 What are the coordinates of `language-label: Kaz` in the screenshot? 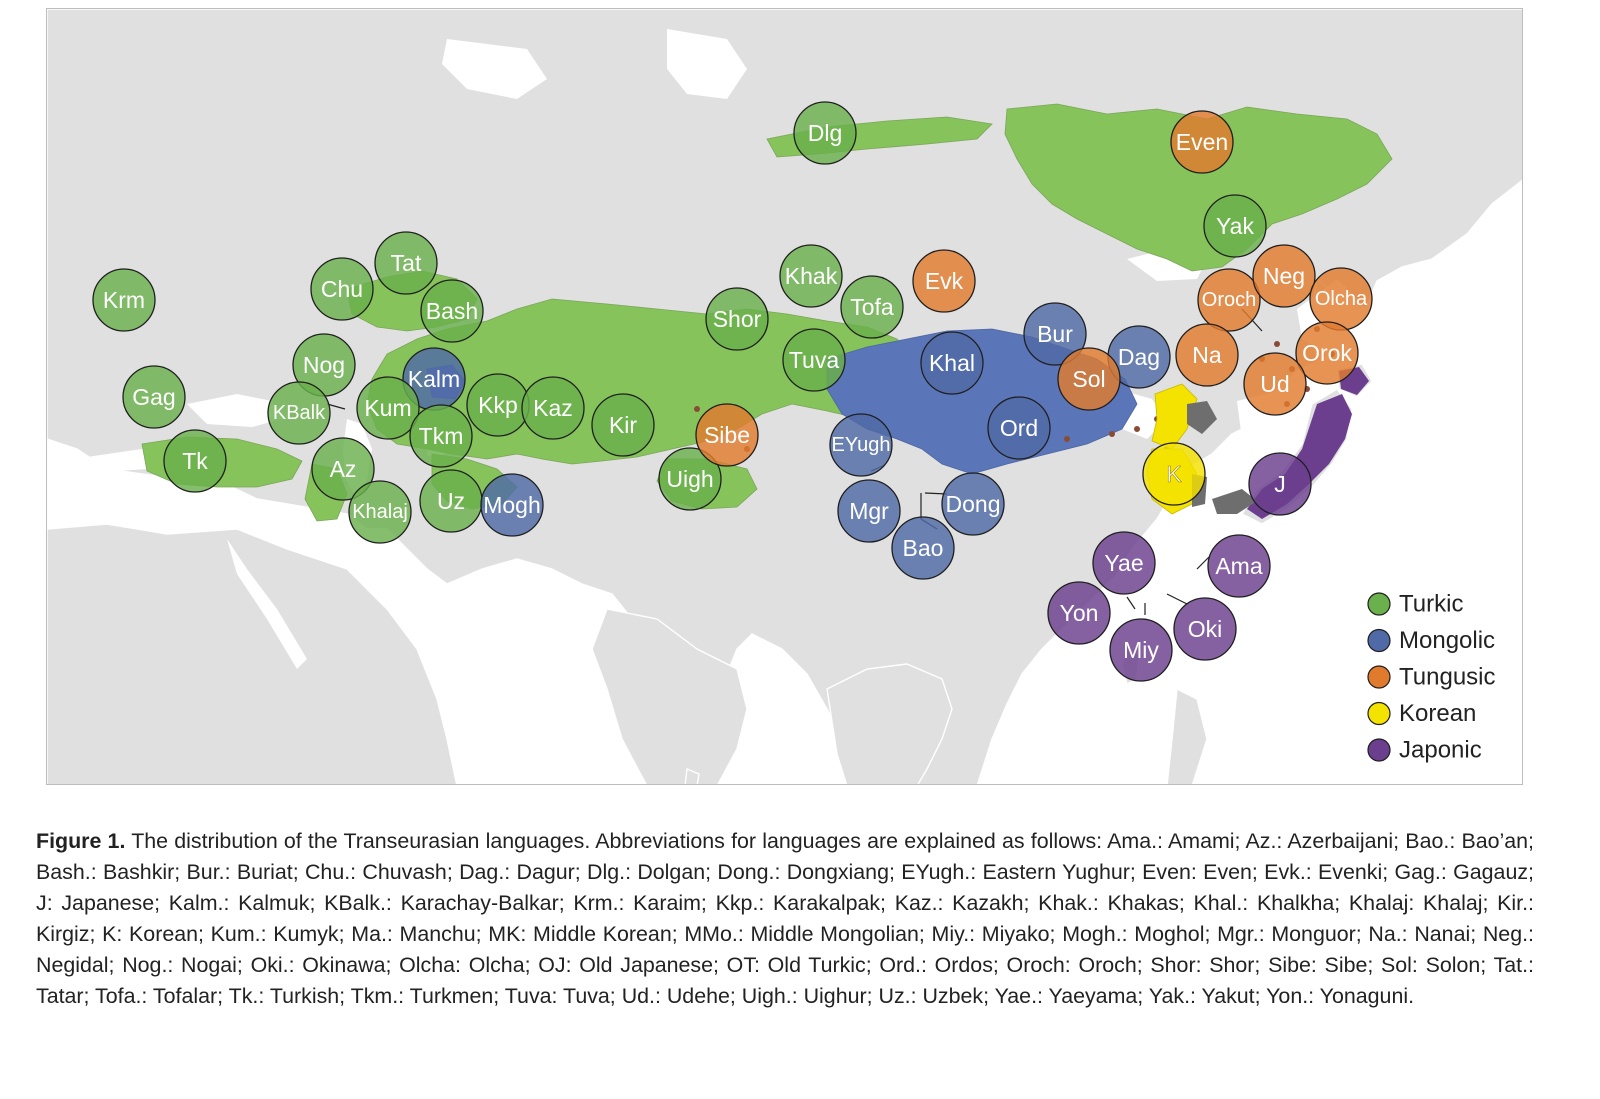 It's located at (553, 408).